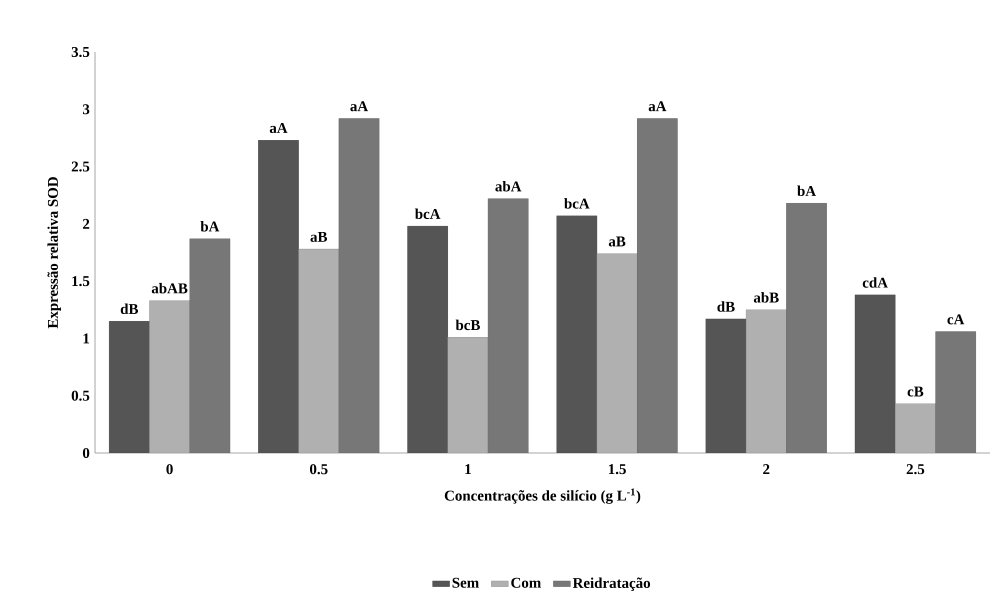  I want to click on data-label: abB, so click(766, 297).